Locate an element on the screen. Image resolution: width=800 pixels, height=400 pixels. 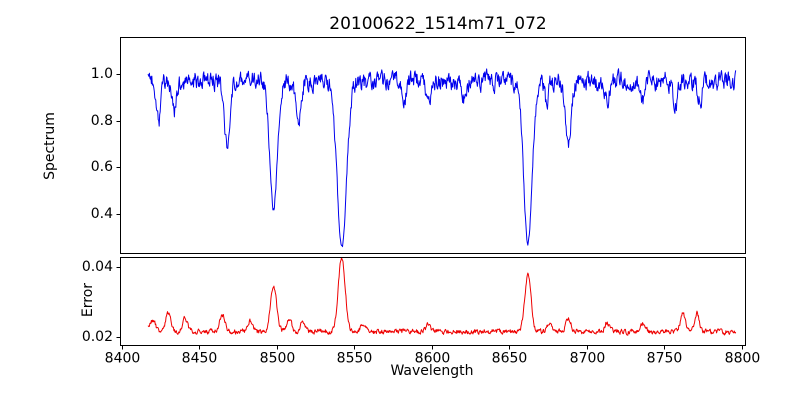
plot-title: 20100622_1514m71_072 is located at coordinates (438, 24).